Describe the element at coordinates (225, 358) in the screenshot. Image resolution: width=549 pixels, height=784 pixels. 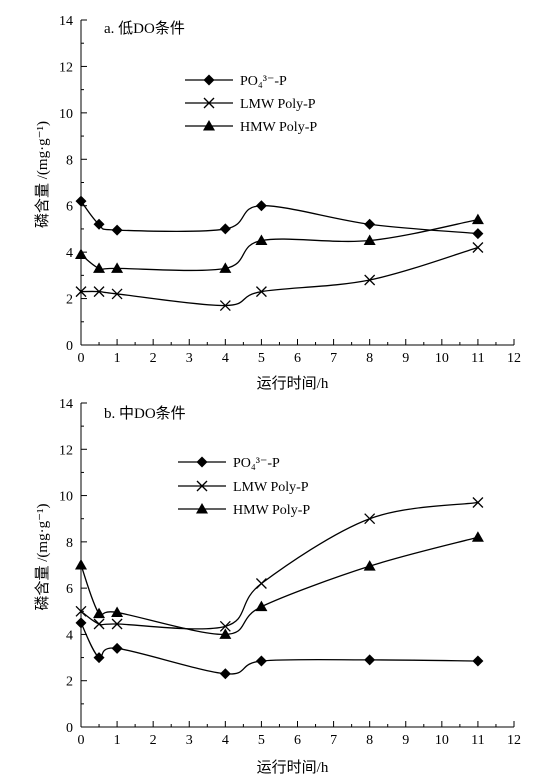
I see `x-tick-label: 4` at that location.